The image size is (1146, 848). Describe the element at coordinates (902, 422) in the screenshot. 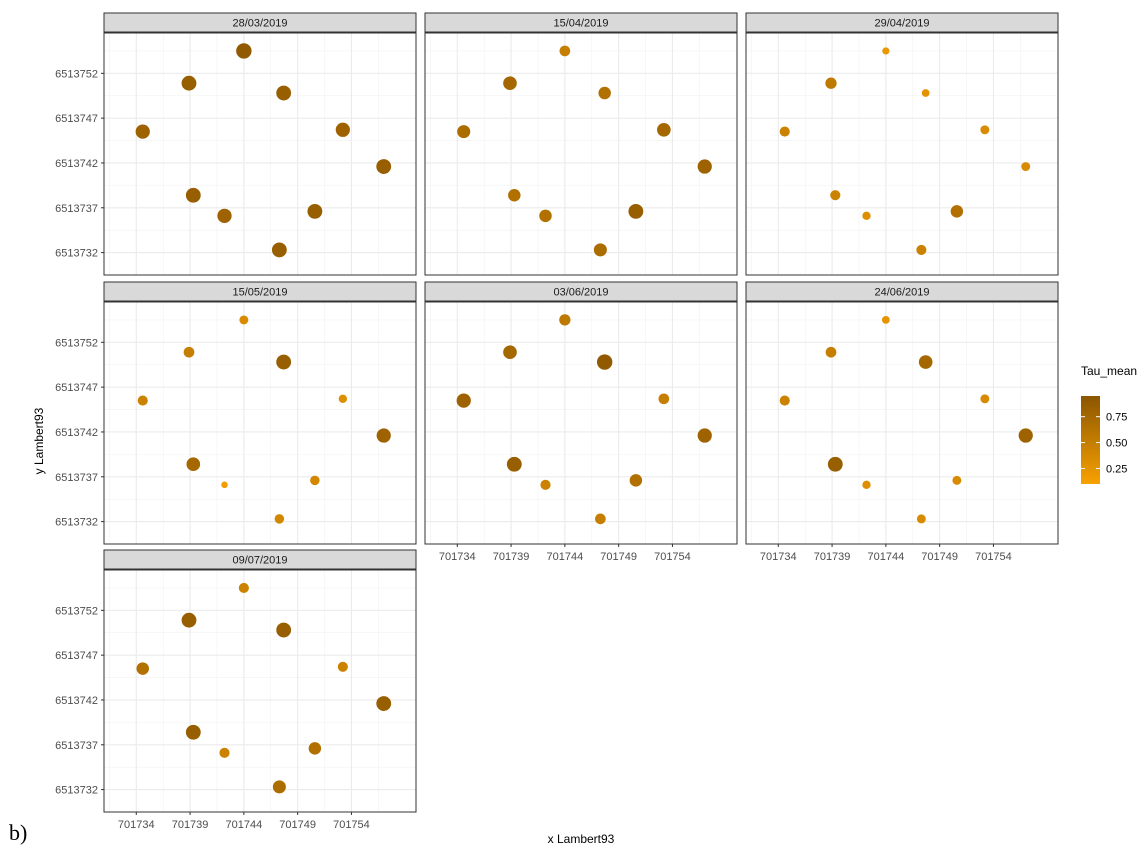

I see `facet-panel: 24/06/2019 701734 701739 701744 701749 701754` at that location.